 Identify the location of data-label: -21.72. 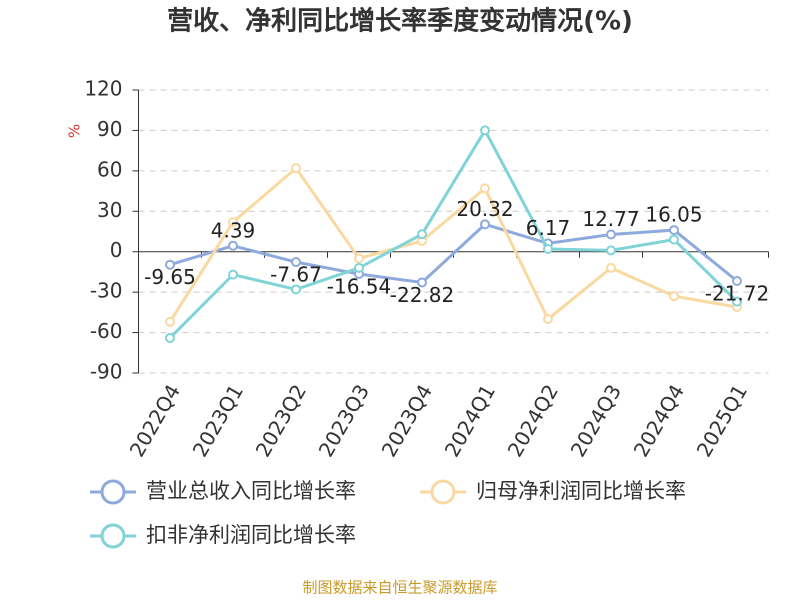
(737, 293).